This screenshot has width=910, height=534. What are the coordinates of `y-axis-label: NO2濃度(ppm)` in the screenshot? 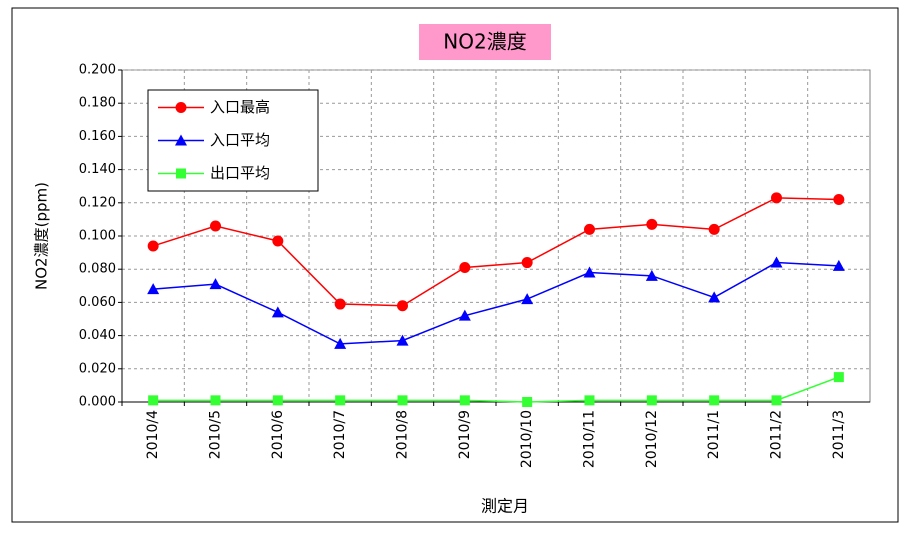 It's located at (42, 236).